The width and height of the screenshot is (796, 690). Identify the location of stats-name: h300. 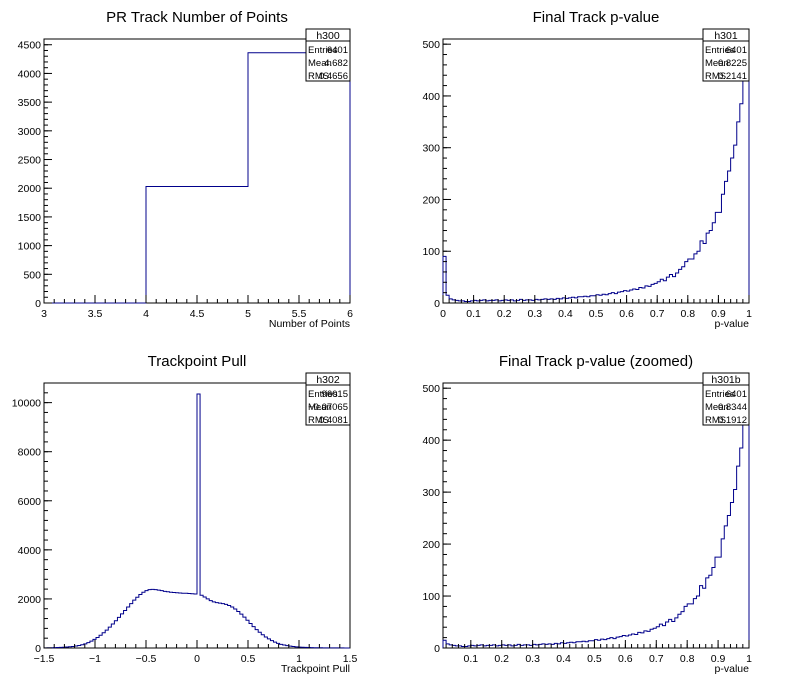
(328, 36).